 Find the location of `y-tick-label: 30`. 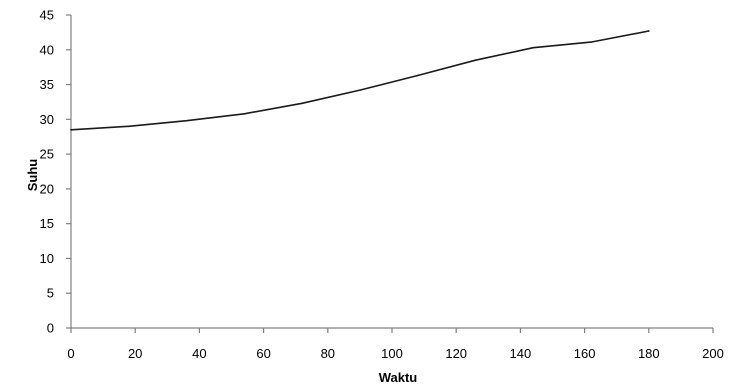

y-tick-label: 30 is located at coordinates (47, 119).